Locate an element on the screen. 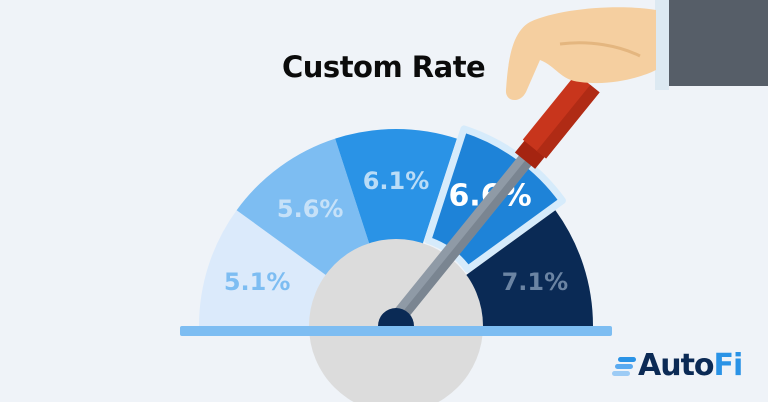 The image size is (768, 402). gauge-base is located at coordinates (396, 331).